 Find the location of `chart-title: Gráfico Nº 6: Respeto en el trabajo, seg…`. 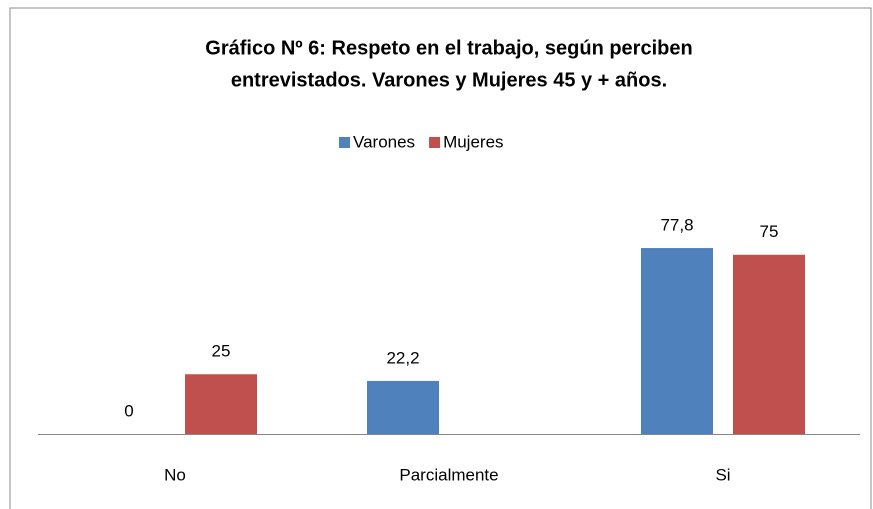

chart-title: Gráfico Nº 6: Respeto en el trabajo, seg… is located at coordinates (448, 48).